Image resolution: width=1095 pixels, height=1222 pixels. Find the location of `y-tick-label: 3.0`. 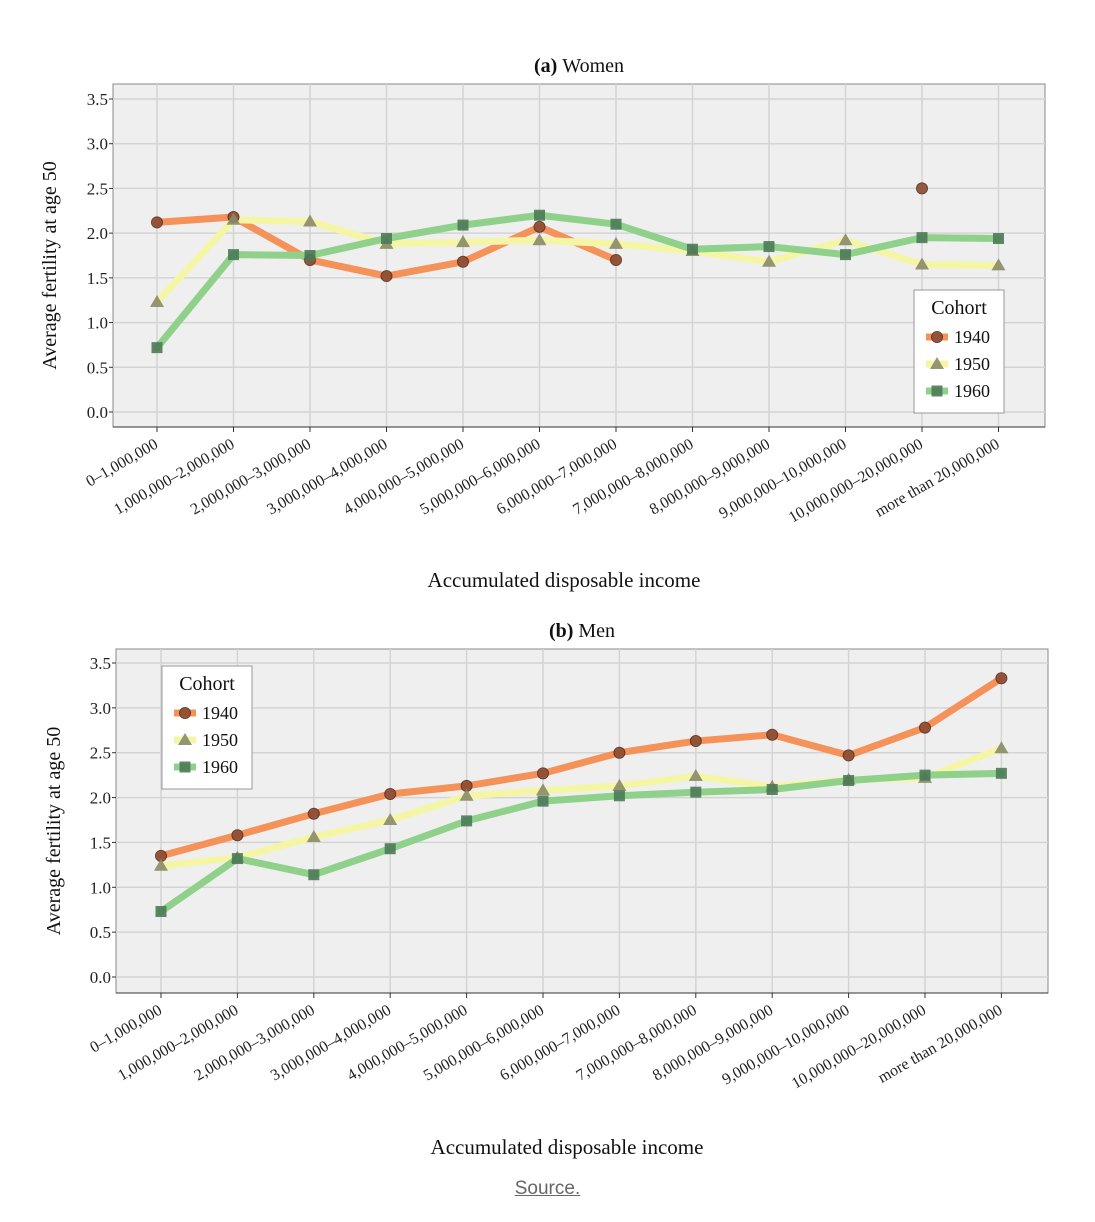

y-tick-label: 3.0 is located at coordinates (97, 144).